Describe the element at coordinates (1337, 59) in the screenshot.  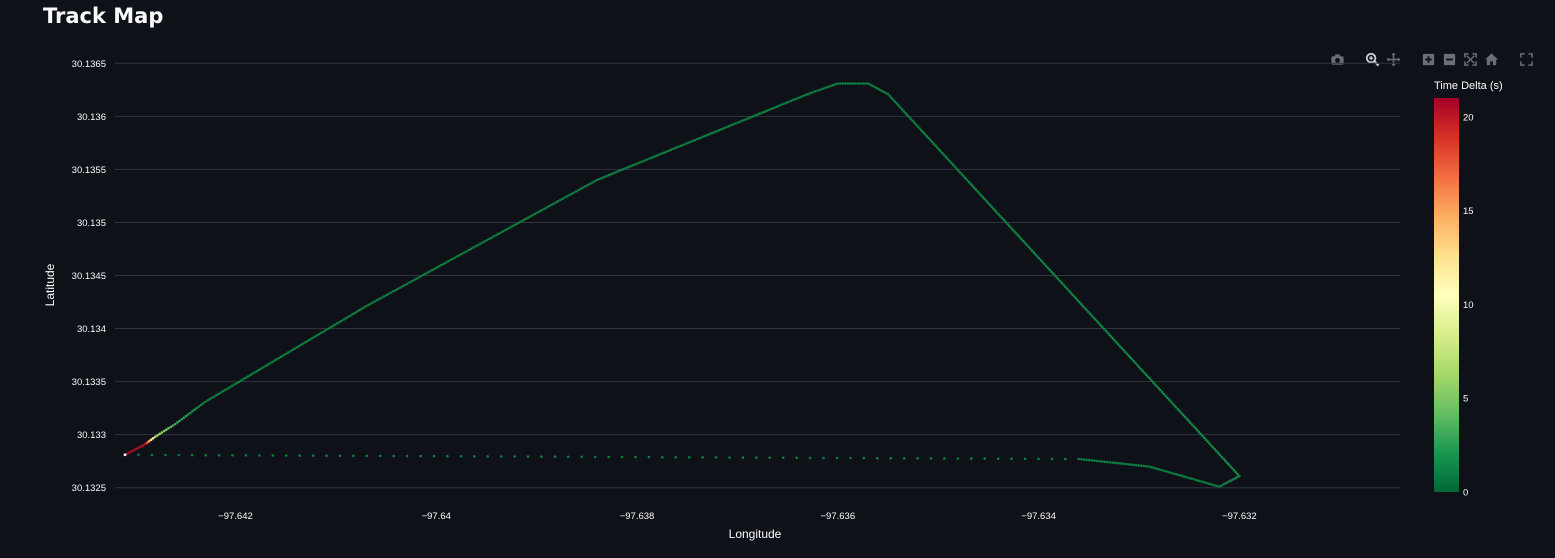
I see `camera-icon` at that location.